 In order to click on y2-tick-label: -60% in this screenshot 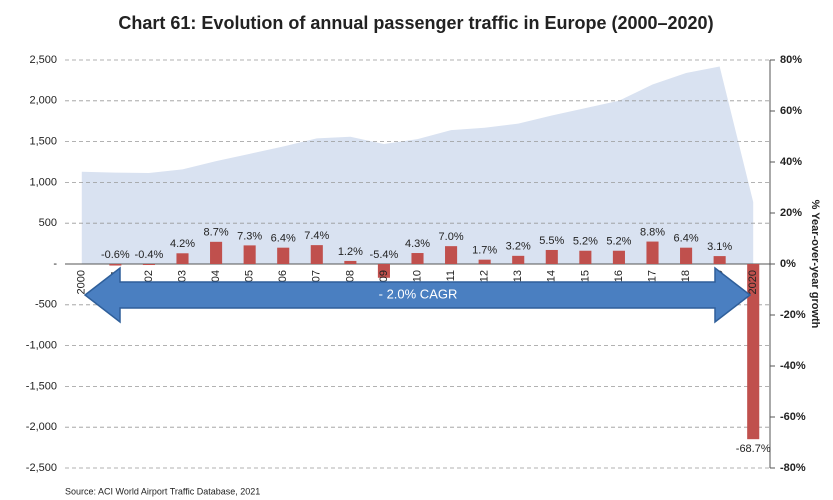, I will do `click(793, 417)`.